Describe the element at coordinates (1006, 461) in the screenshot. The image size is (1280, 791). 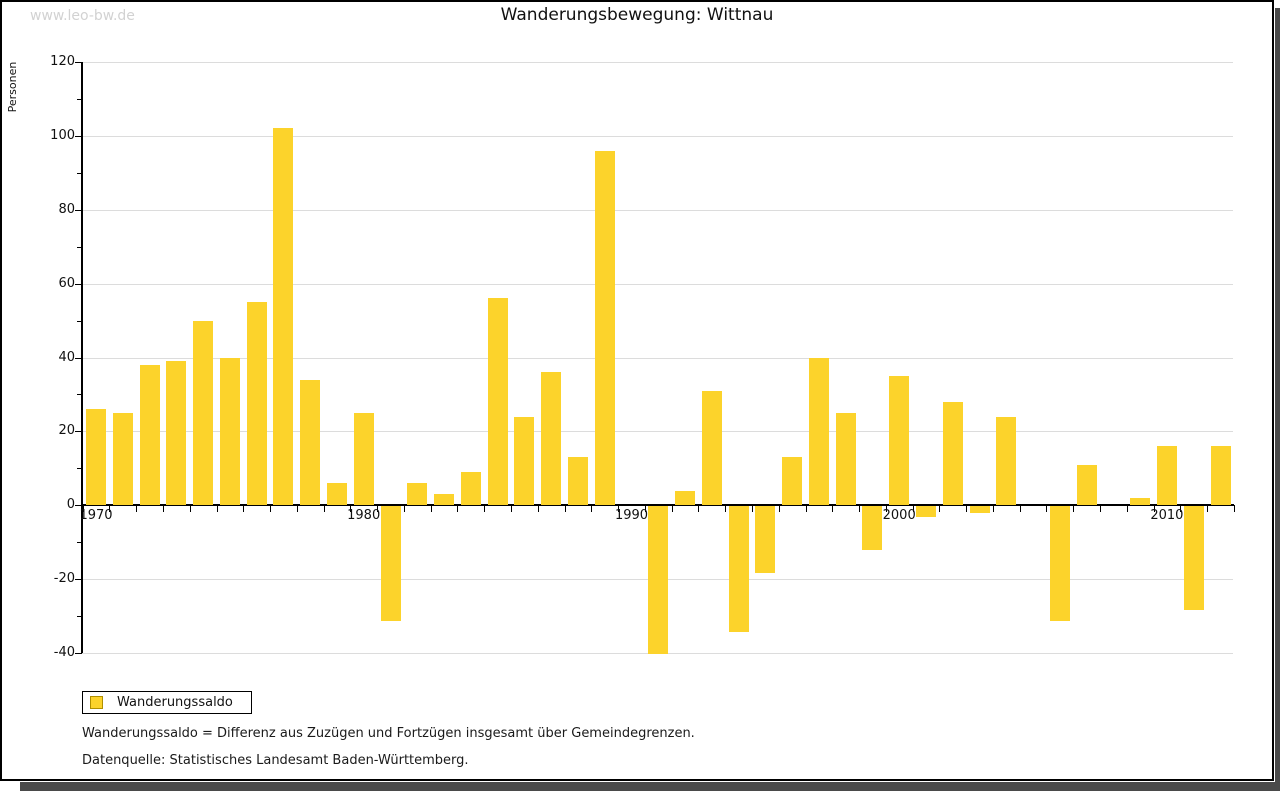
I see `bar-2004` at that location.